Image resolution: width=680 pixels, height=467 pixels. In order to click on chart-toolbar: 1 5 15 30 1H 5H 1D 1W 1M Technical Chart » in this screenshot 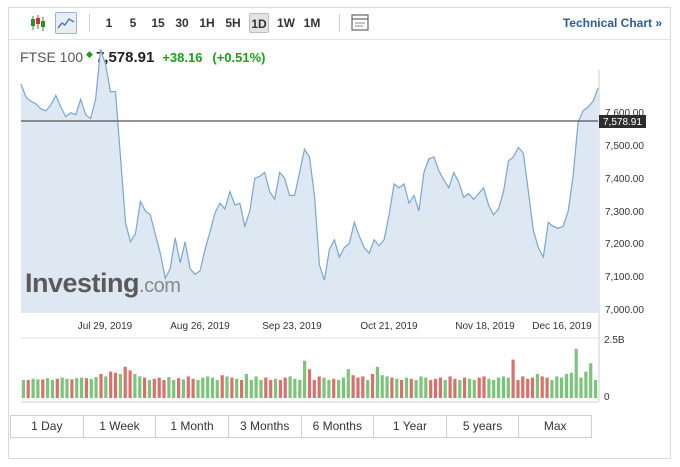, I will do `click(339, 23)`.